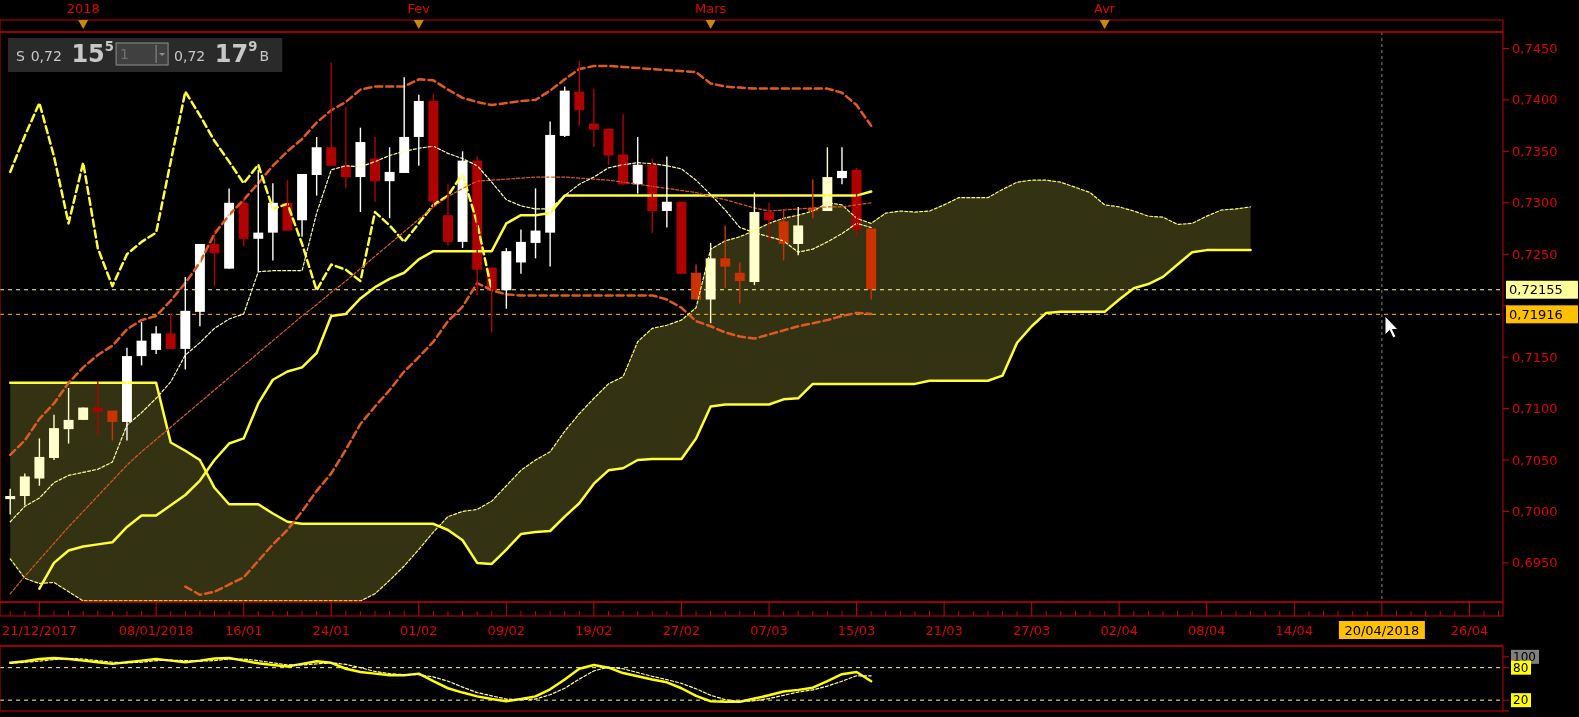 This screenshot has width=1579, height=717. What do you see at coordinates (1536, 290) in the screenshot?
I see `ref-line-label: 0,72155` at bounding box center [1536, 290].